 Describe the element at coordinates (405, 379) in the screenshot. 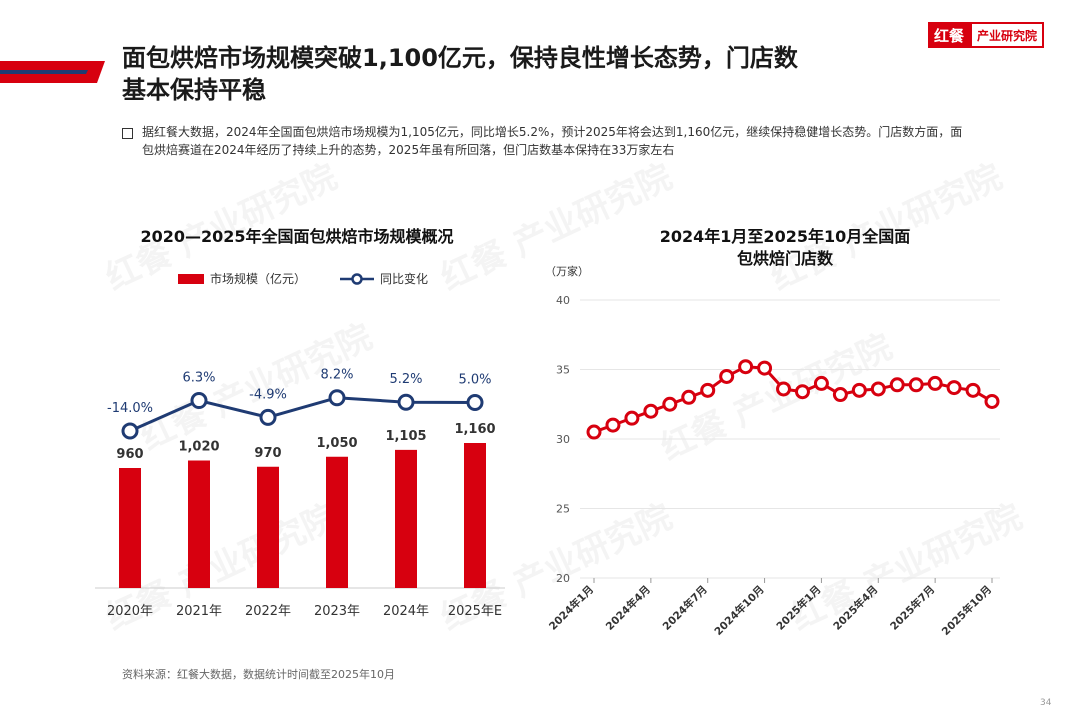

I see `yoy-value-label: 5.2%` at that location.